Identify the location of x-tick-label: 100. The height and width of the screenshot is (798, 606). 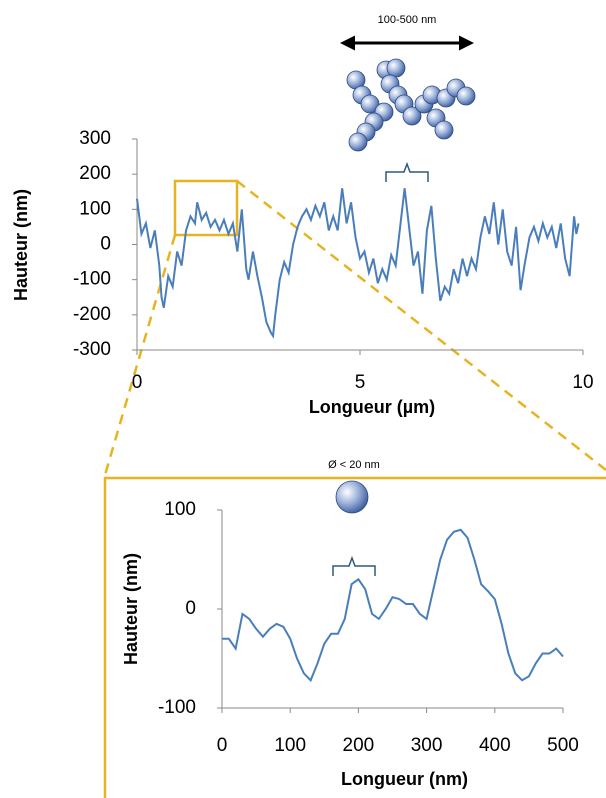
(290, 745).